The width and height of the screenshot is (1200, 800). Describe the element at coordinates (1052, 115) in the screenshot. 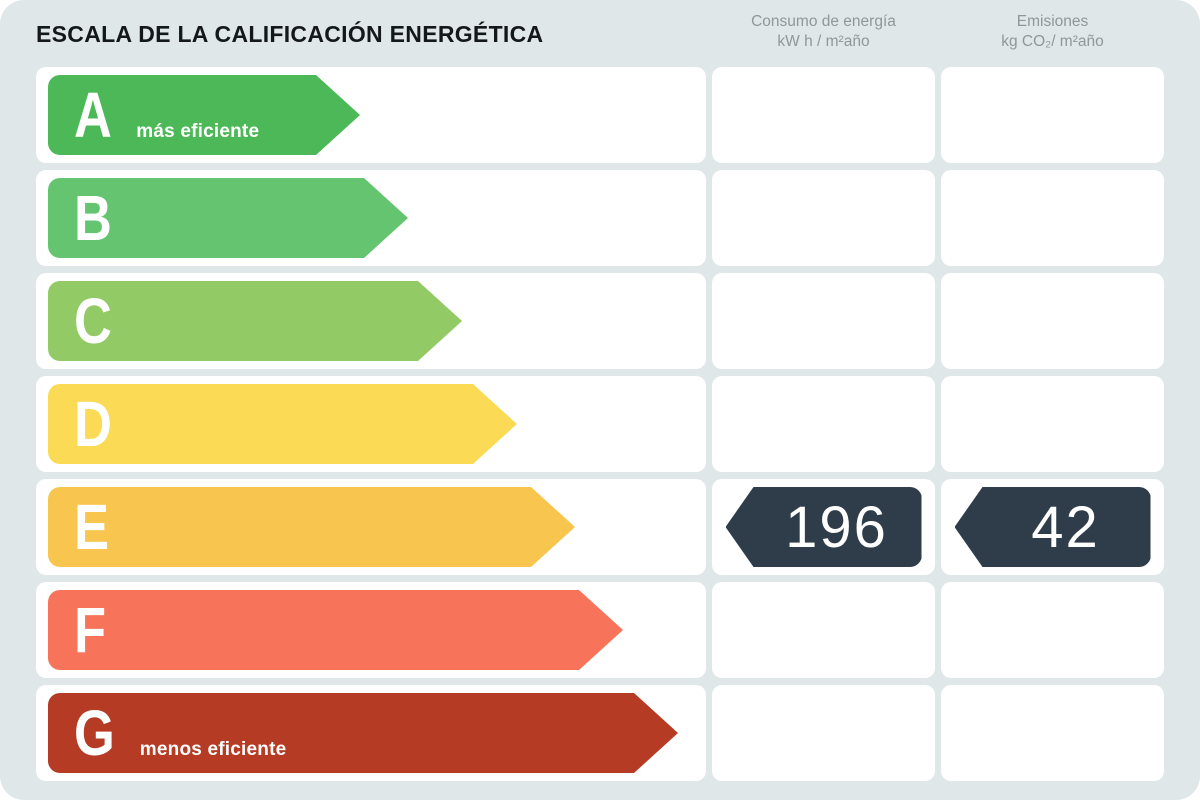

I see `emissions-cell-a` at that location.